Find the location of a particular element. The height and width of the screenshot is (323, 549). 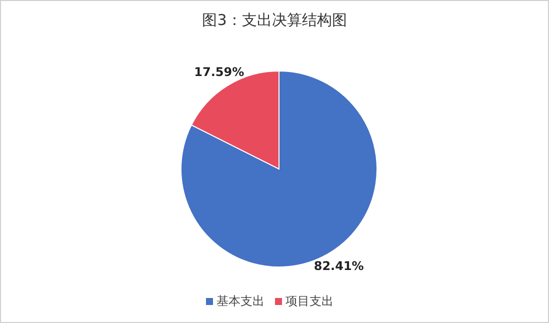

chart-title: 图3：支出决算结构图 is located at coordinates (274, 20).